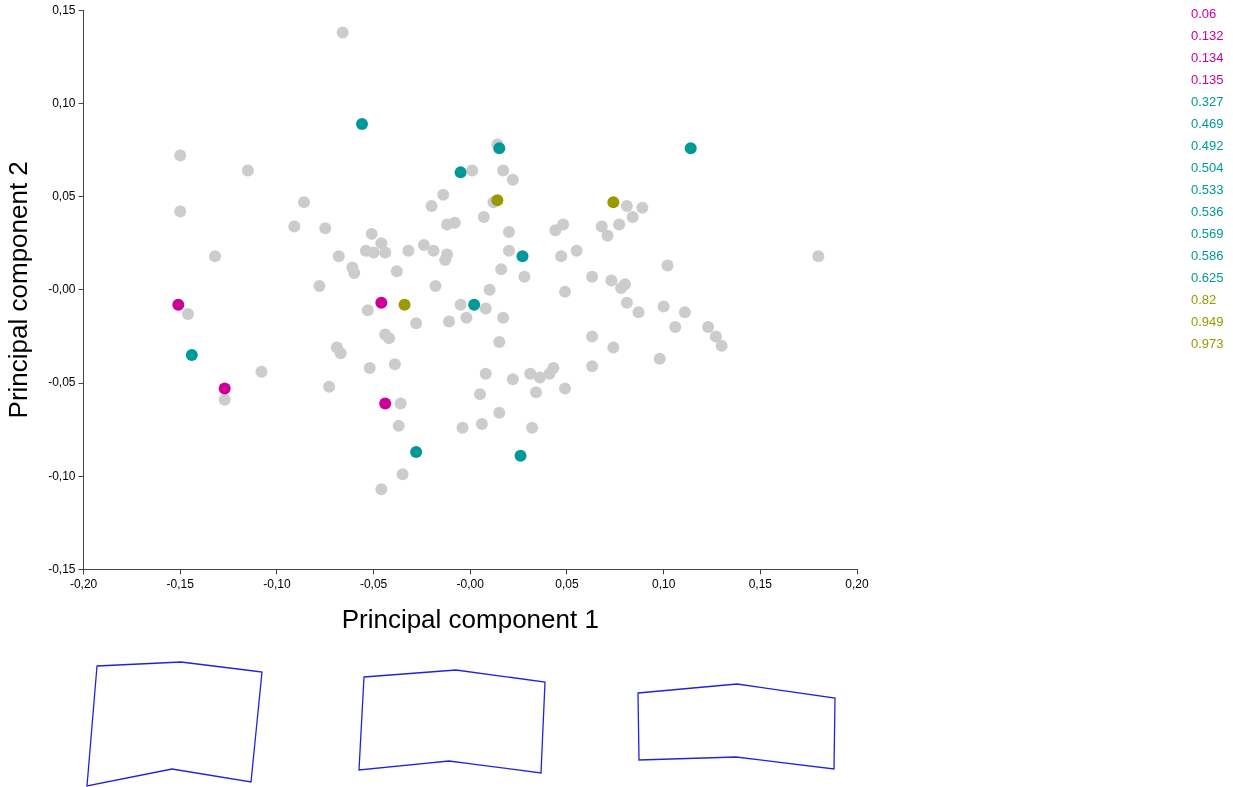 The width and height of the screenshot is (1233, 787). What do you see at coordinates (1207, 321) in the screenshot?
I see `text: 0.949` at bounding box center [1207, 321].